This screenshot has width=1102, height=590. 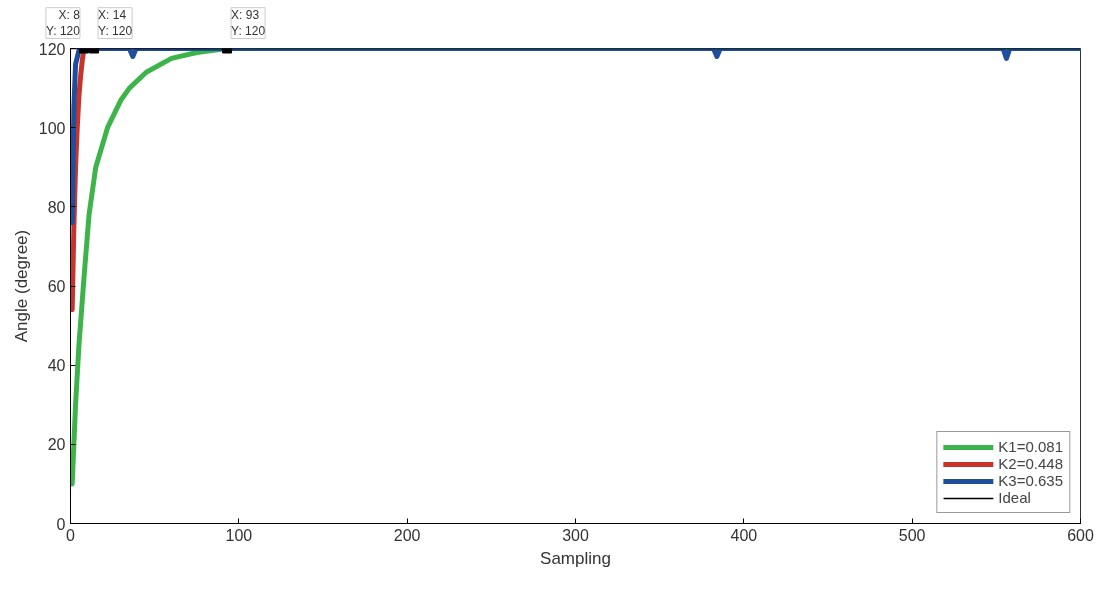 What do you see at coordinates (56, 286) in the screenshot?
I see `y-tick-label: 60` at bounding box center [56, 286].